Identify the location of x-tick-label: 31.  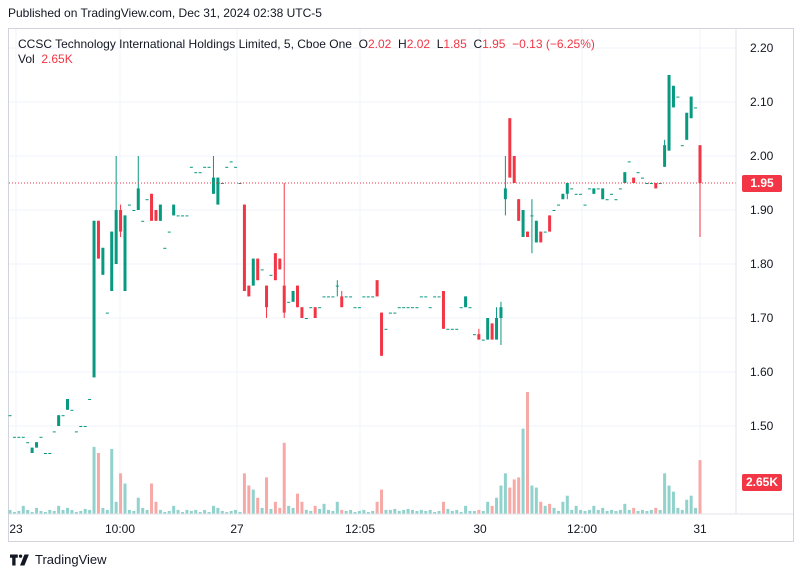
(700, 529).